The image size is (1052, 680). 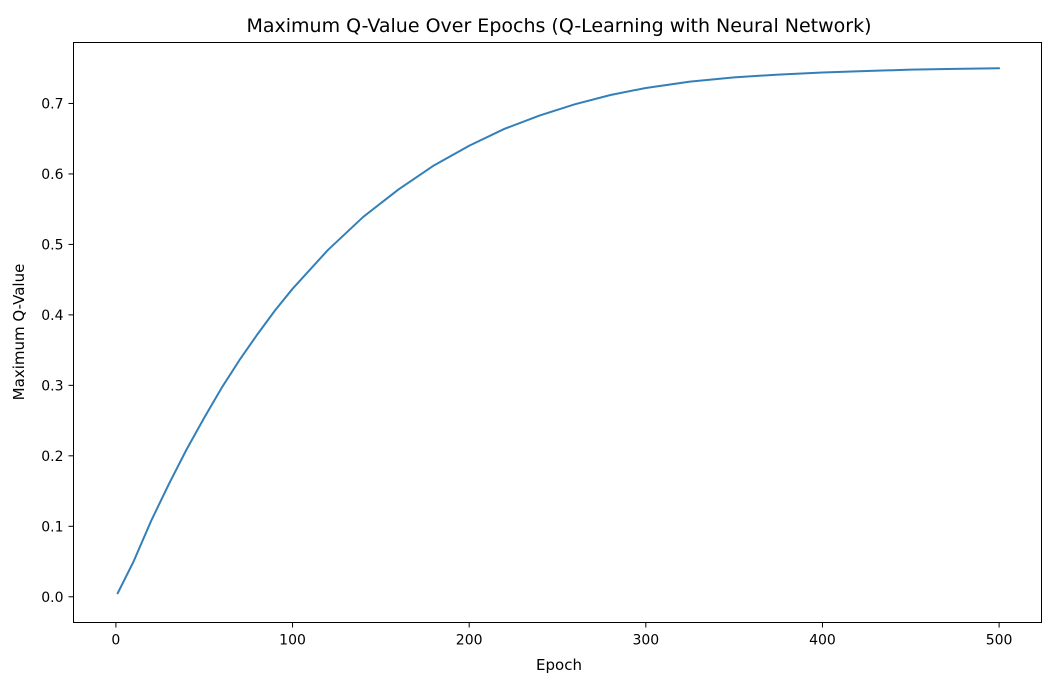 What do you see at coordinates (469, 641) in the screenshot?
I see `x-tick-label: 200` at bounding box center [469, 641].